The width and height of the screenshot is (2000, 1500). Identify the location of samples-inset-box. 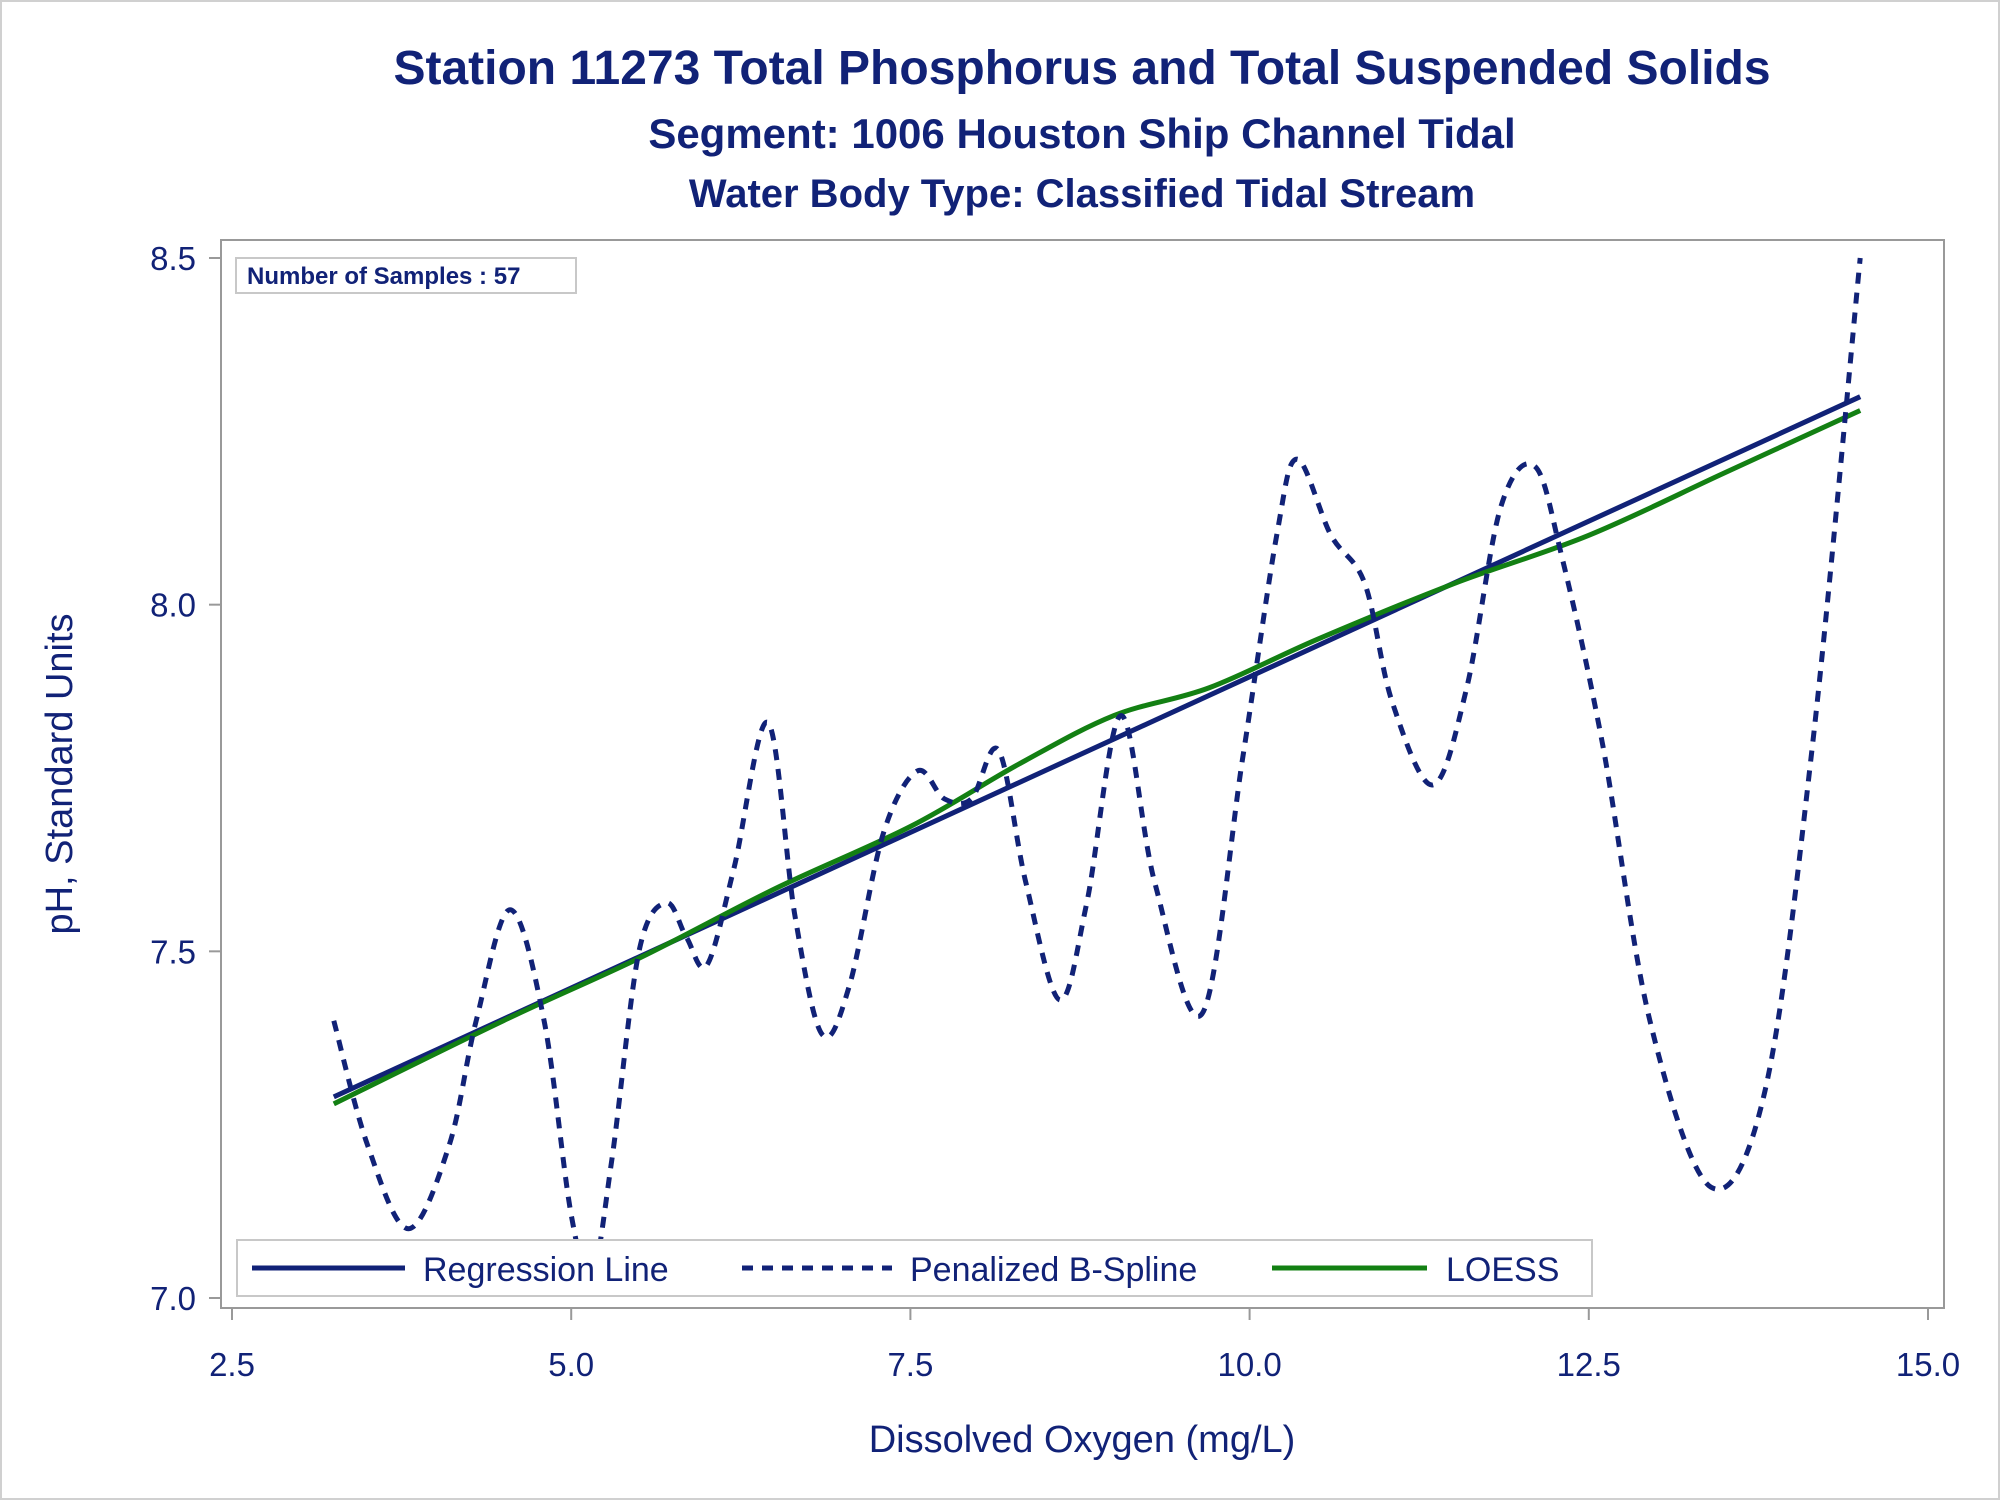
(406, 275).